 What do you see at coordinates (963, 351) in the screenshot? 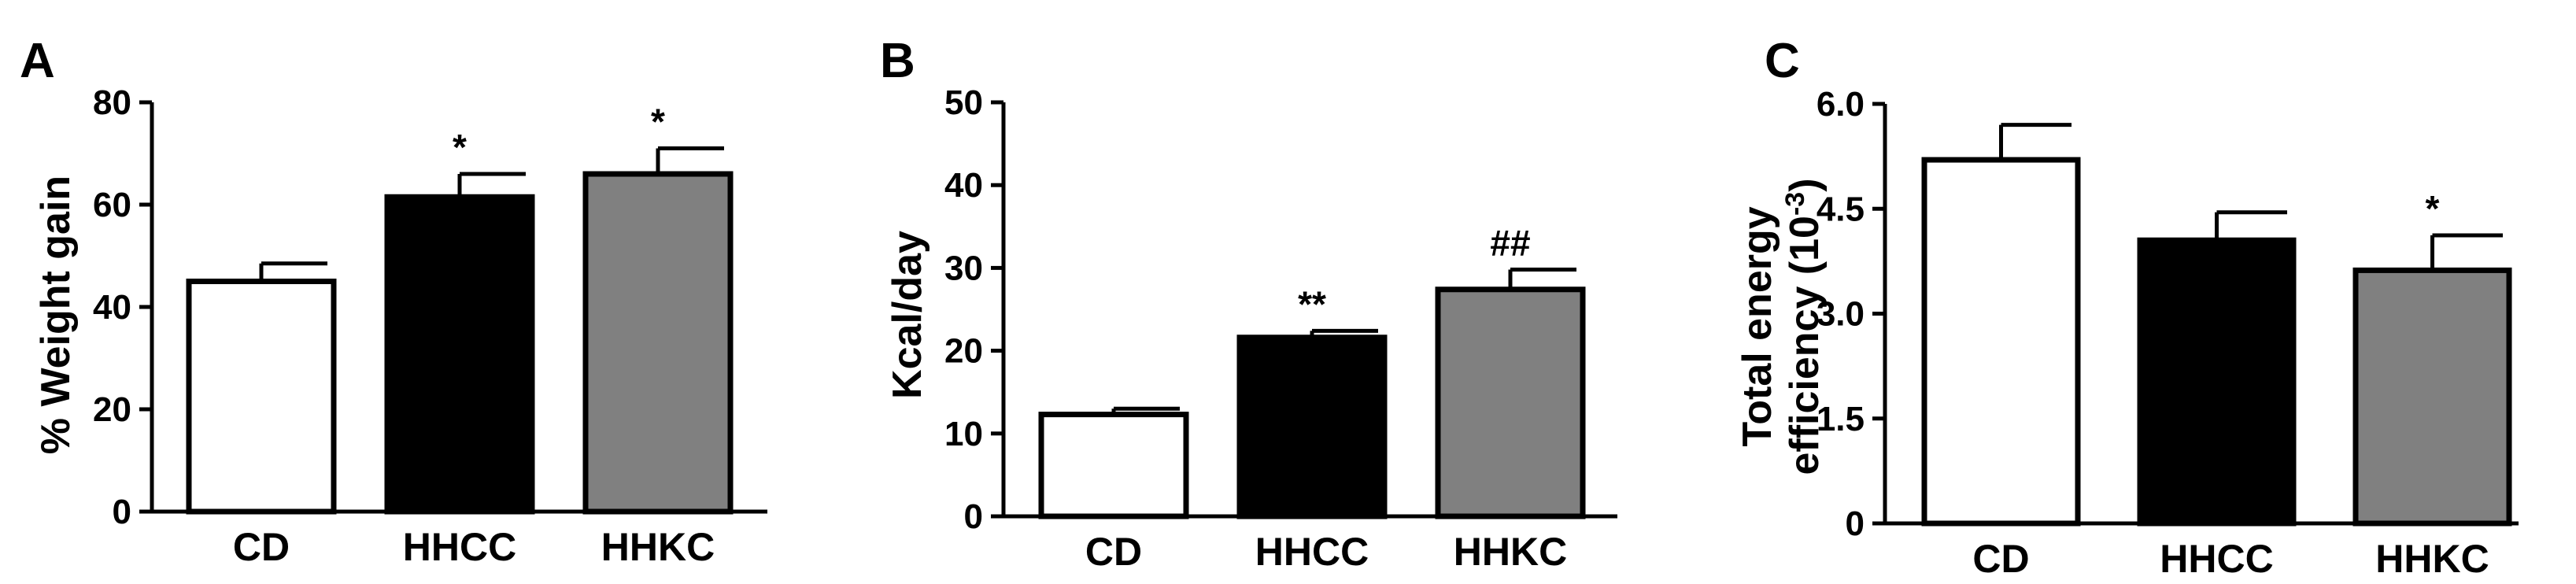
I see `panel-b-y-tick-label: 20` at bounding box center [963, 351].